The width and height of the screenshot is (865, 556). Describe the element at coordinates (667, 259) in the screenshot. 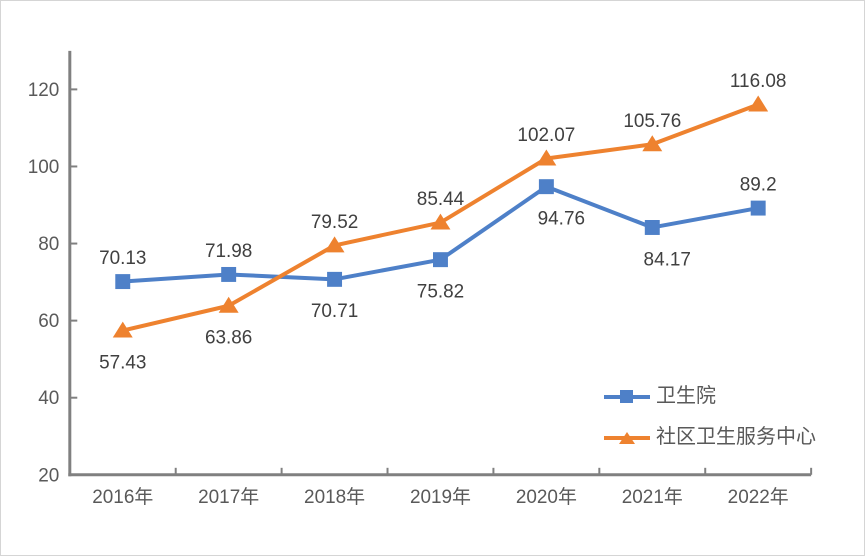

I see `data-label: 84.17` at that location.